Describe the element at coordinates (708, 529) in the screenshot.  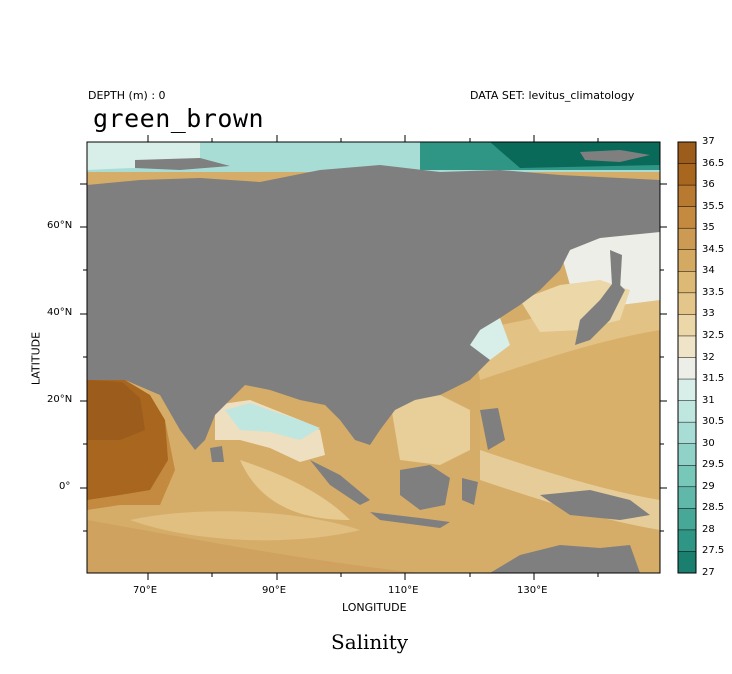
I see `colorbar-label: 28` at that location.